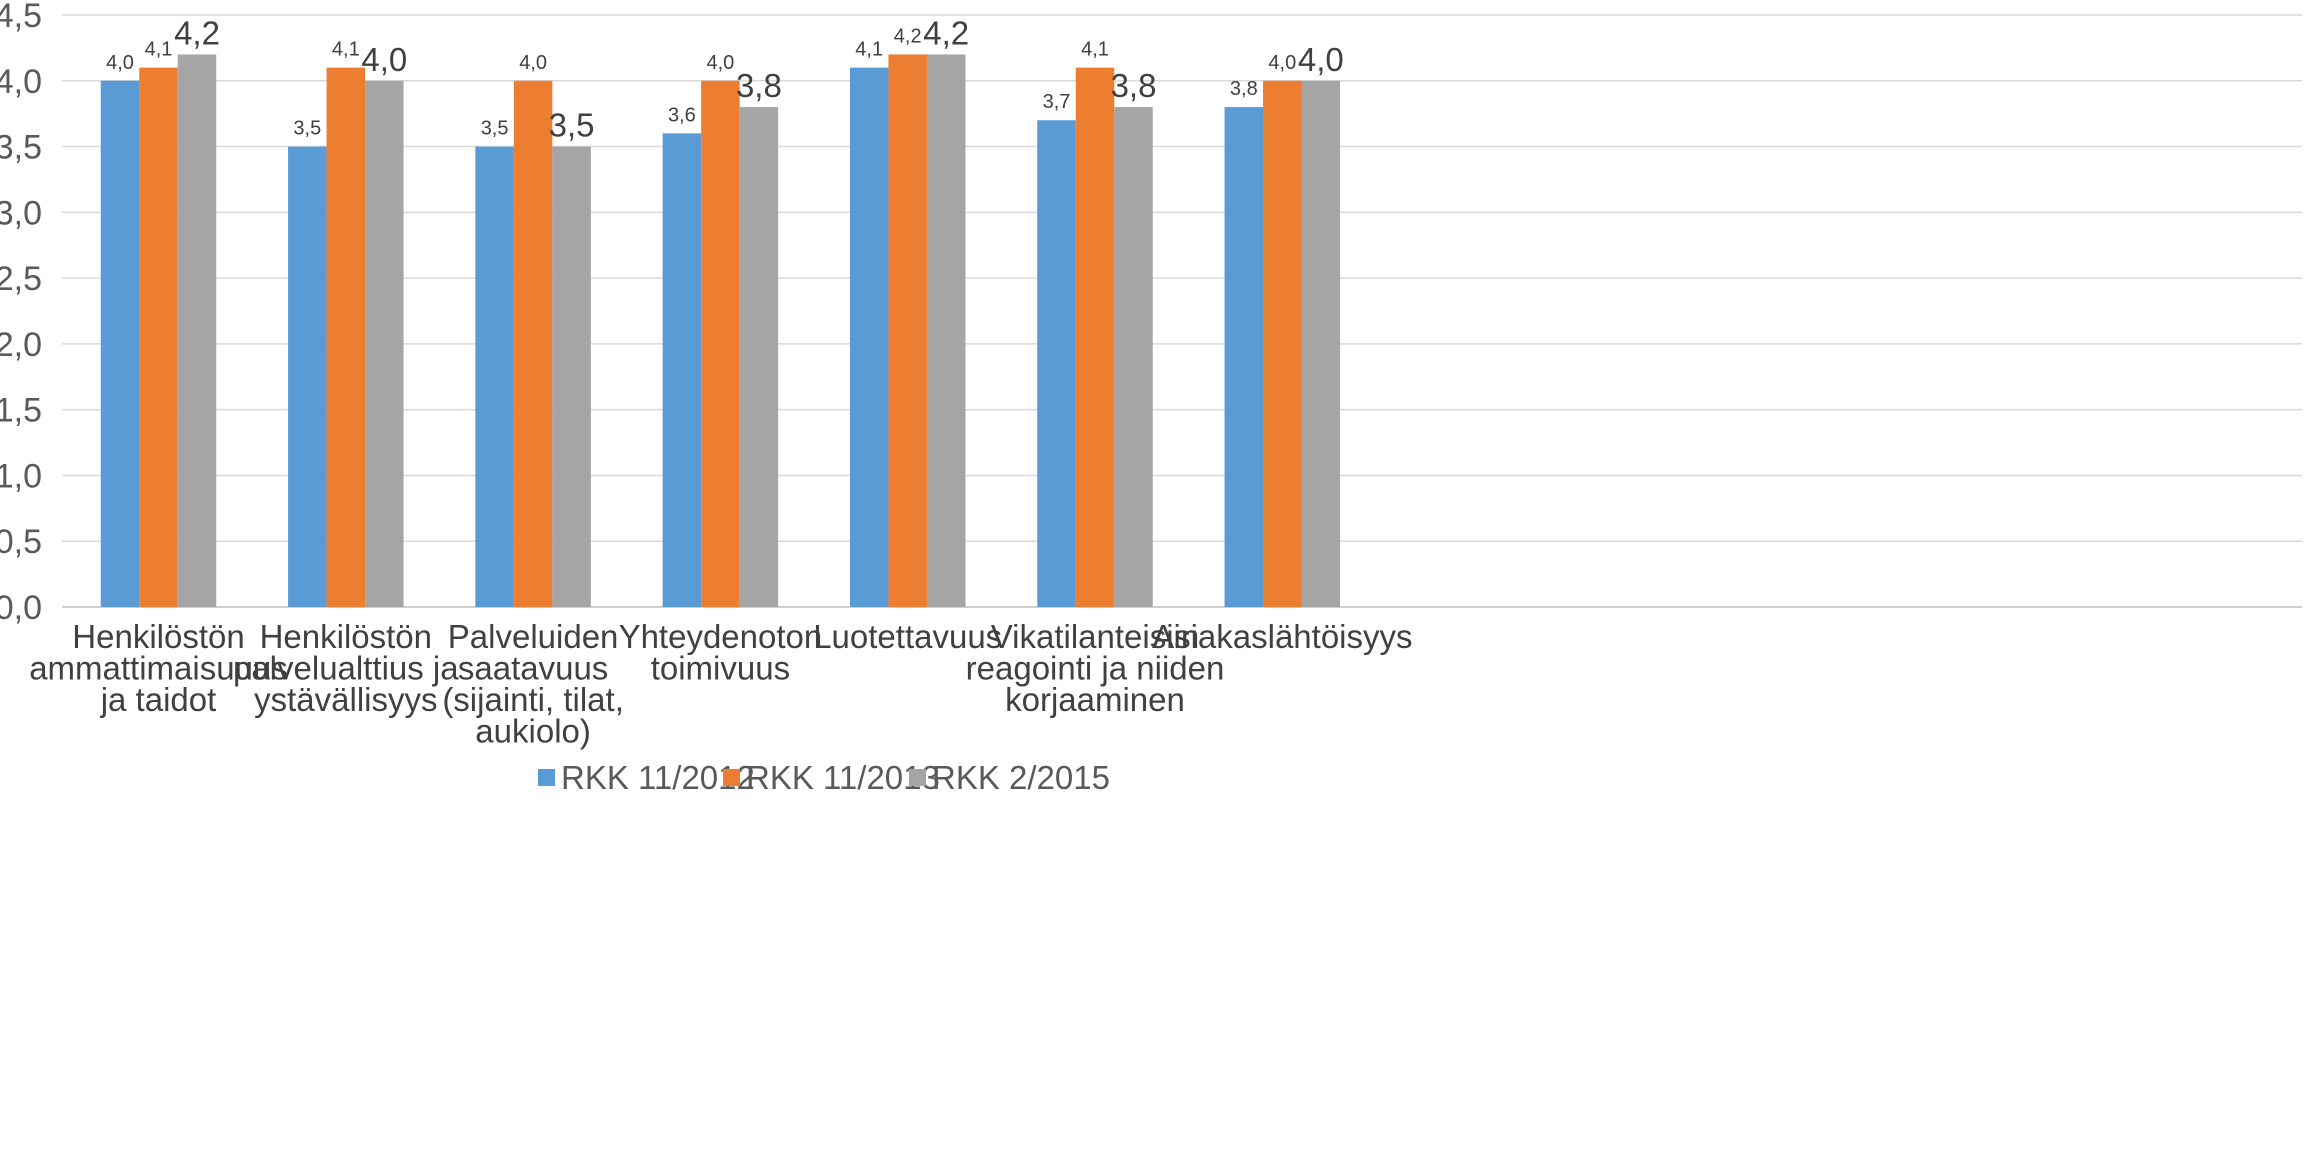 The image size is (2305, 1164). What do you see at coordinates (21, 608) in the screenshot?
I see `y-tick-label: 0,0` at bounding box center [21, 608].